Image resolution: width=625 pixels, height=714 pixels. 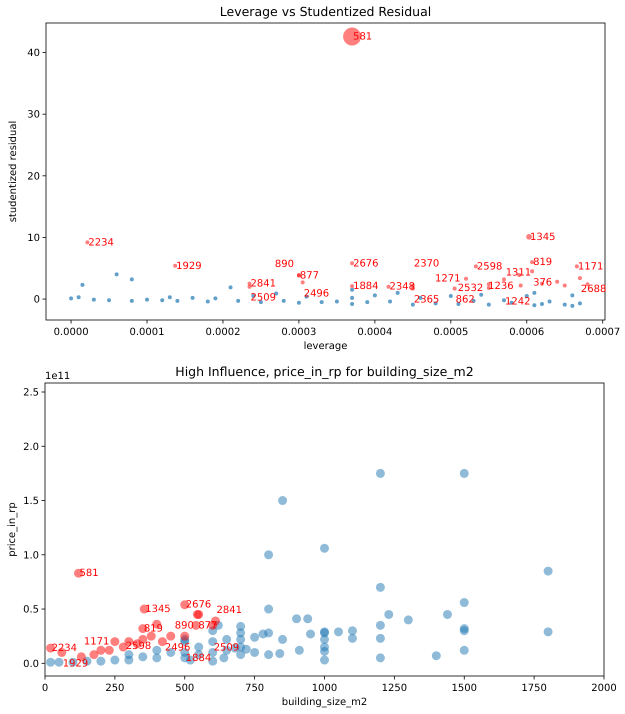 What do you see at coordinates (450, 332) in the screenshot?
I see `x-tick-label: 0.0005` at bounding box center [450, 332].